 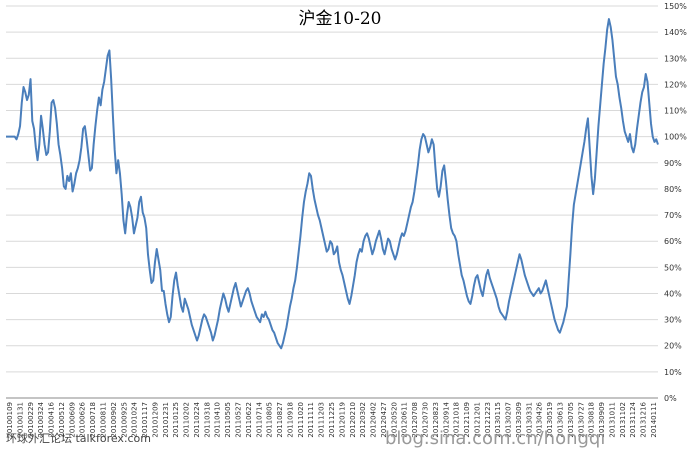 I want to click on x-tick-label: 20100324, so click(x=41, y=419).